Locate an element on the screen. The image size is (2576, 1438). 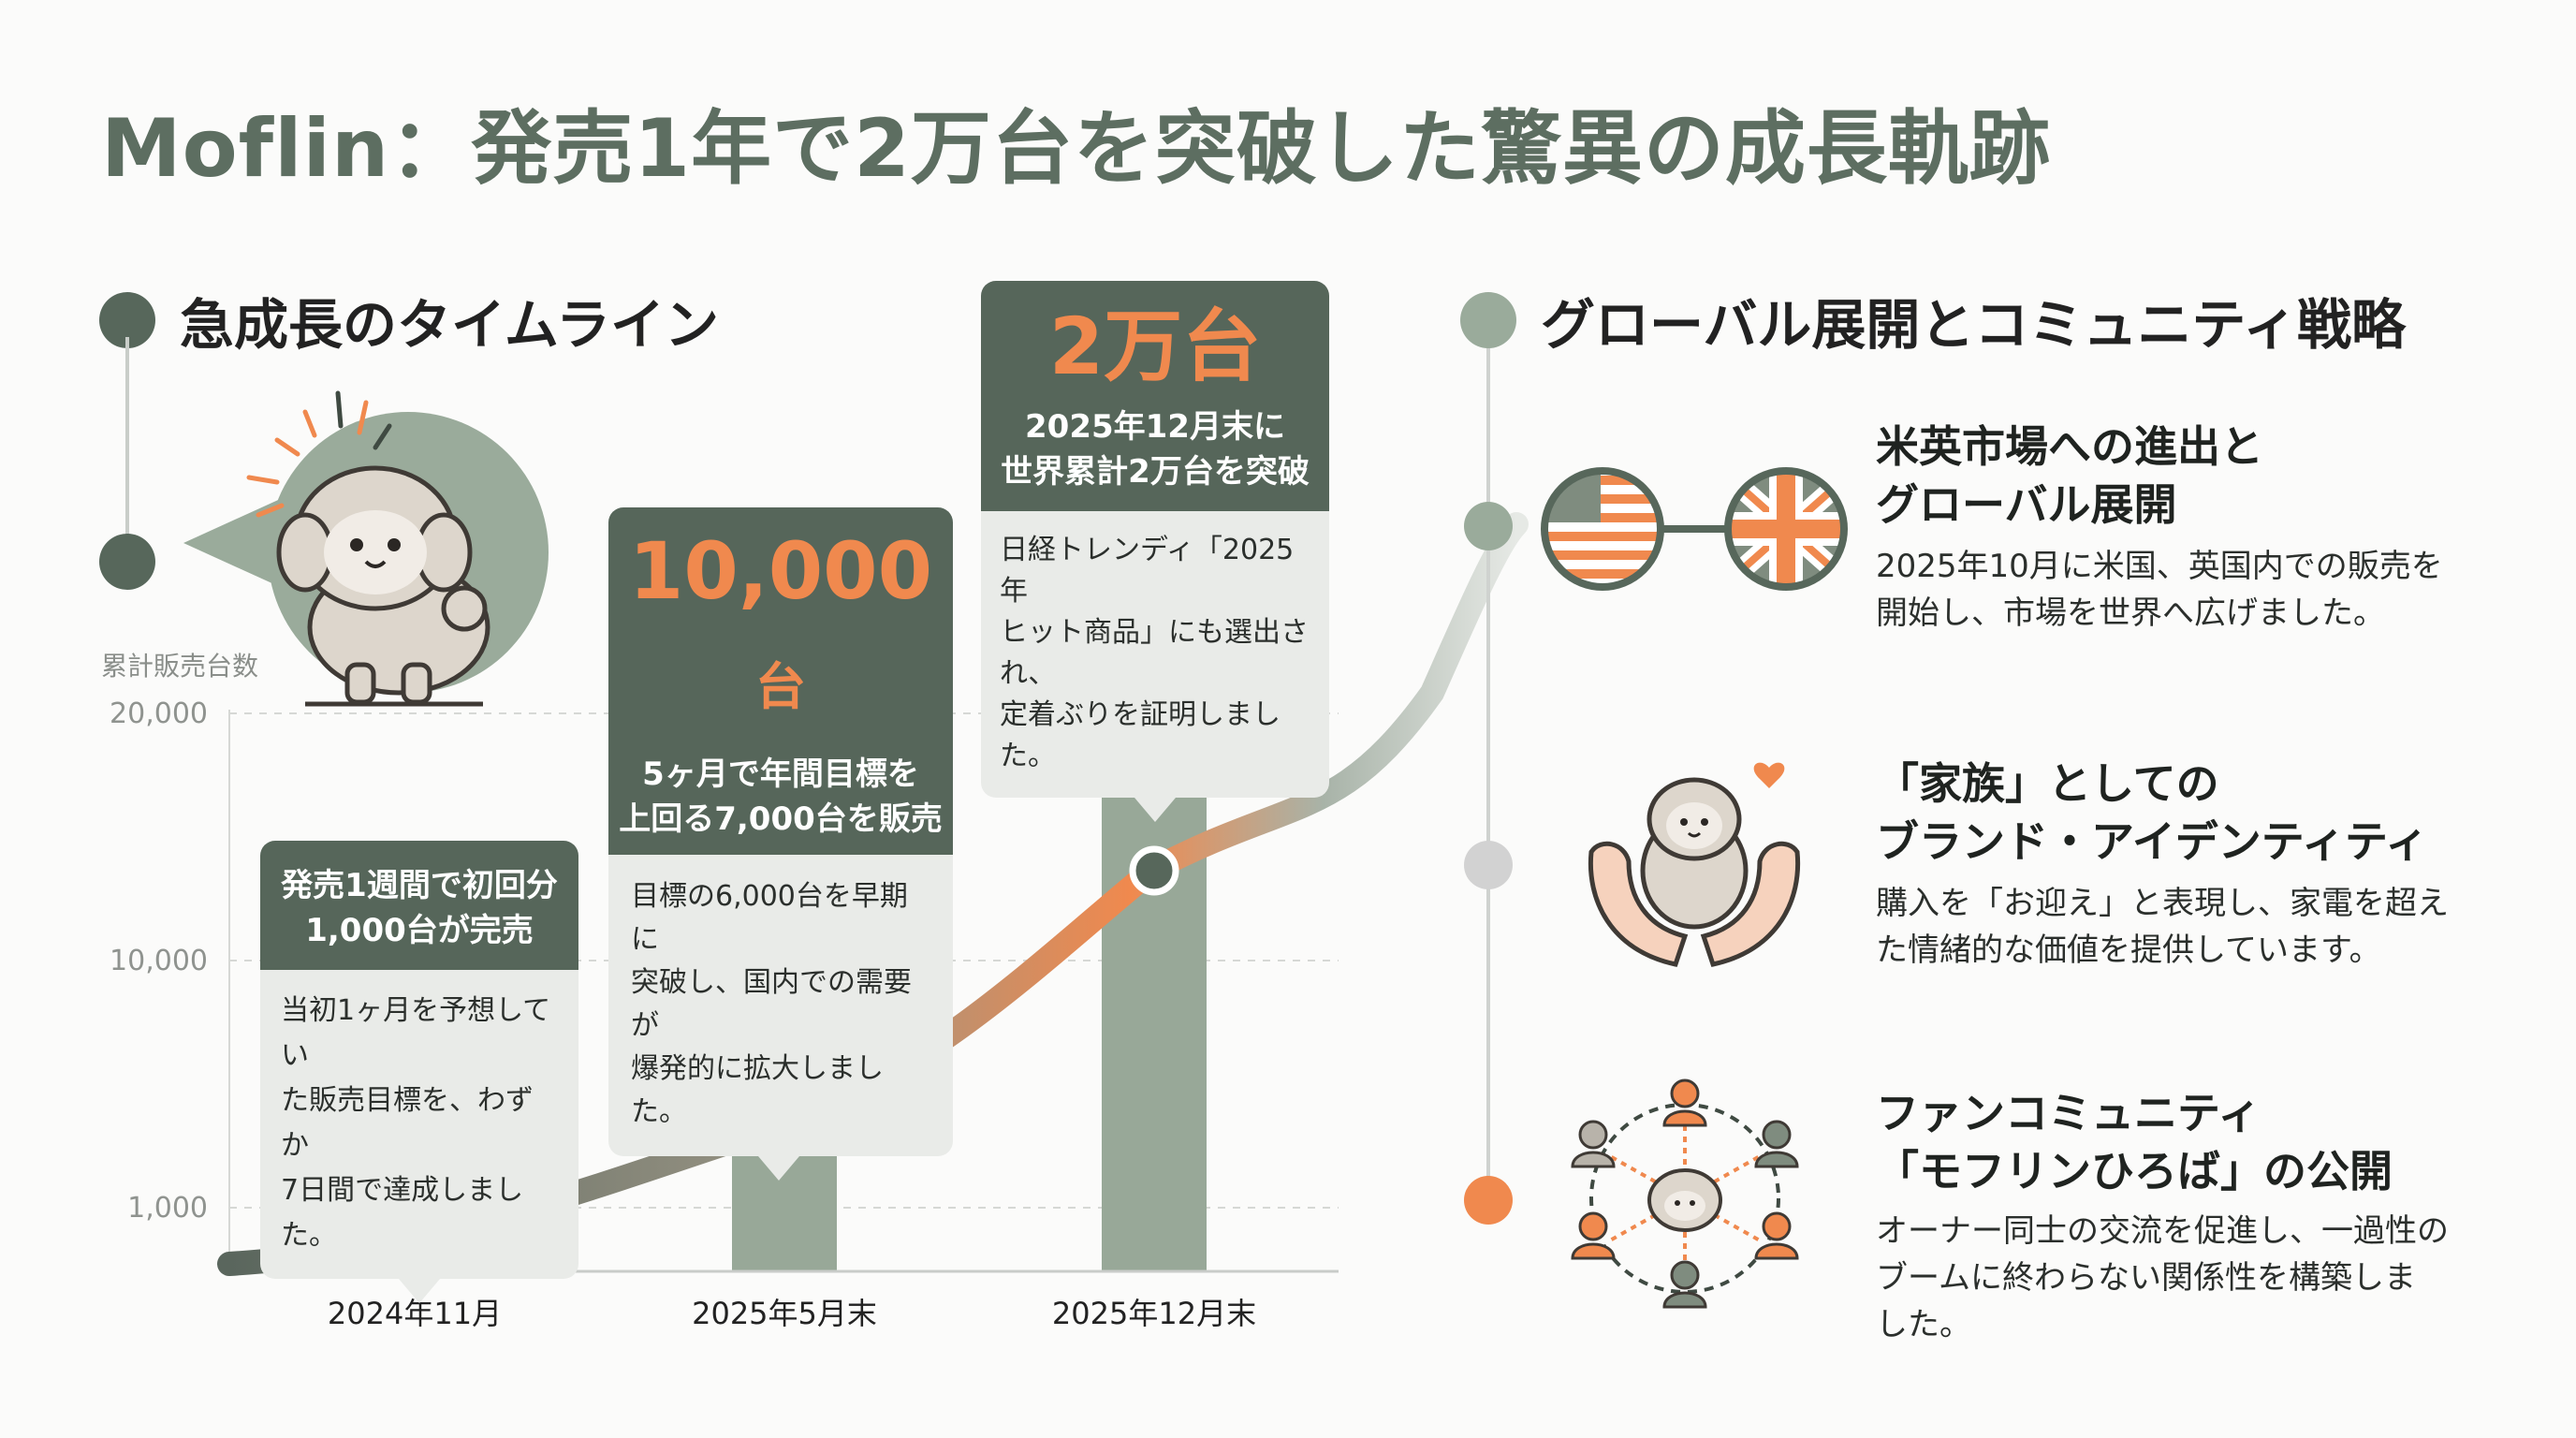
data-point is located at coordinates (1154, 870).